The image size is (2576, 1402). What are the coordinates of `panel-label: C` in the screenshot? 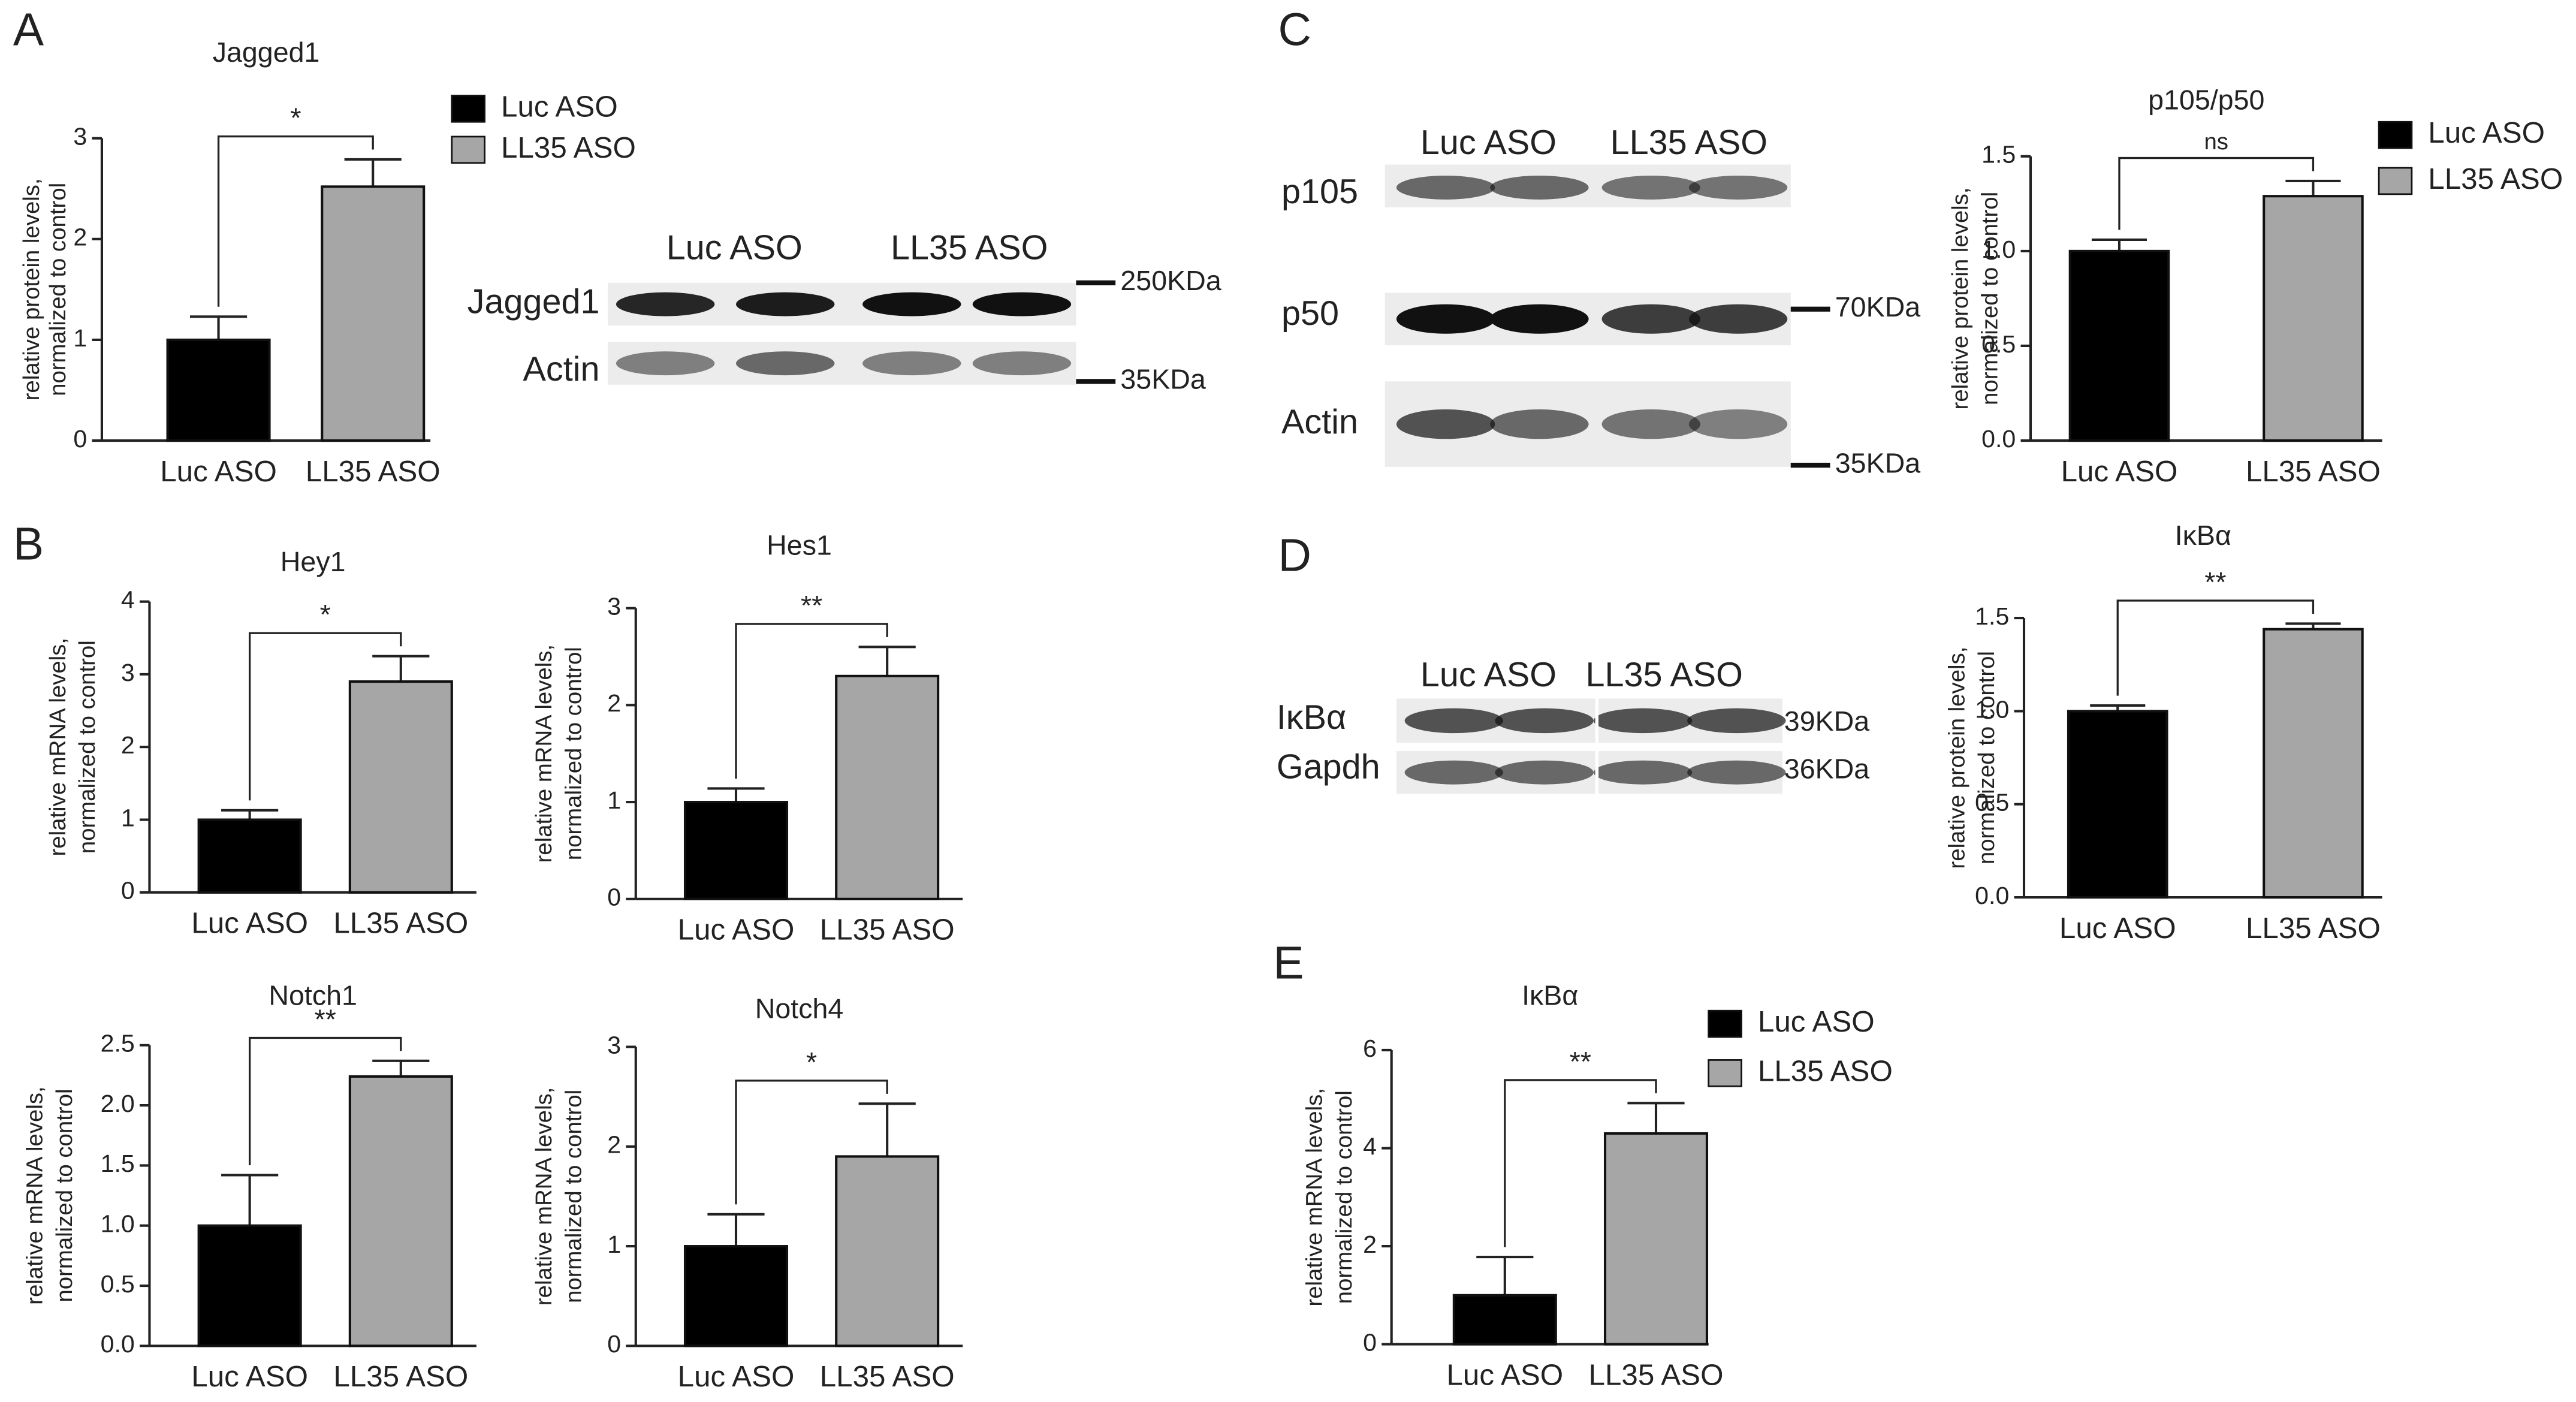 It's located at (1294, 30).